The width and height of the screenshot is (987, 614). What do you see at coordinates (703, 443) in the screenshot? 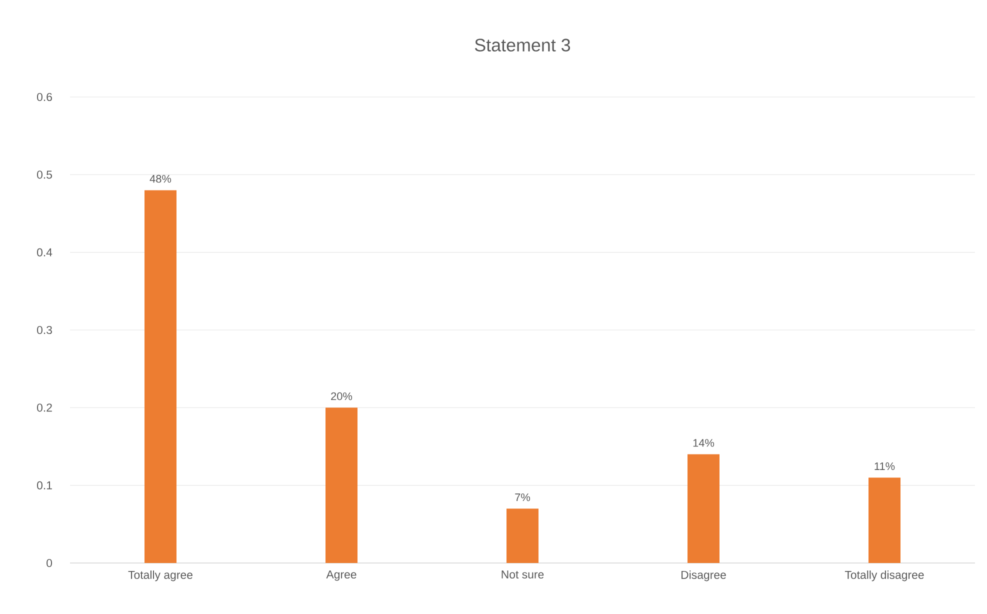
I see `data-label: 14%` at bounding box center [703, 443].